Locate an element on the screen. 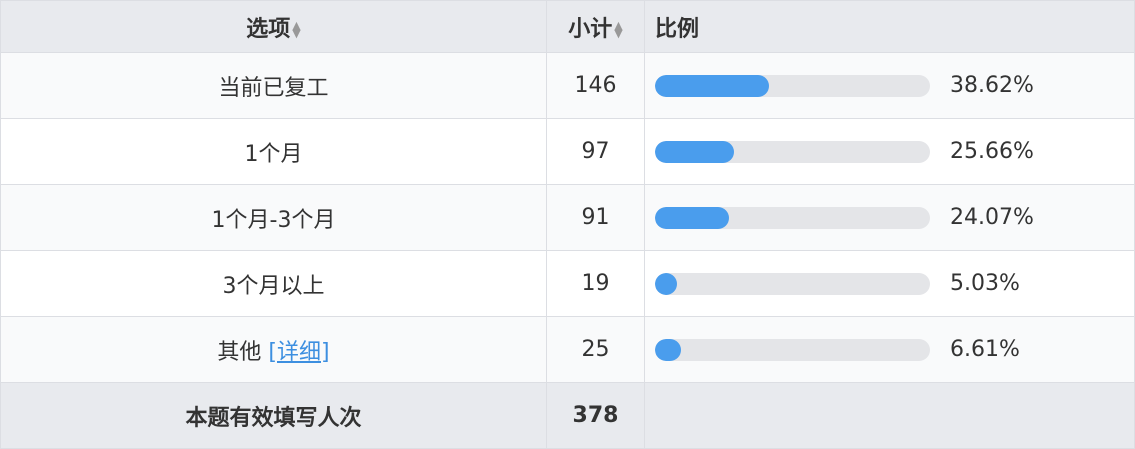  header-count: 小计 ▲ ▼ is located at coordinates (595, 26).